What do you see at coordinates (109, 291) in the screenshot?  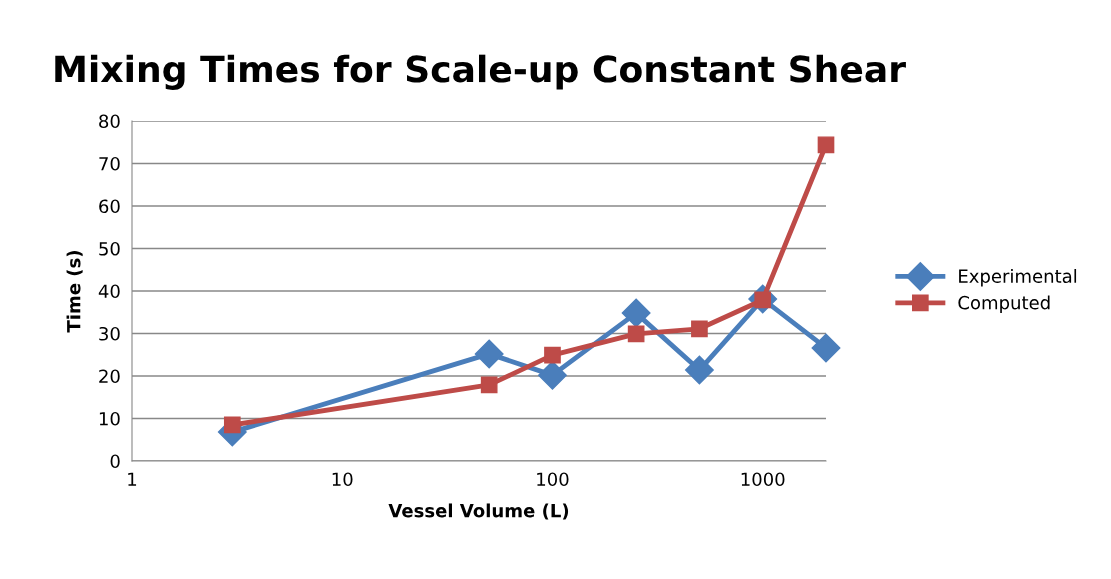 I see `y-tick-label: 40` at bounding box center [109, 291].